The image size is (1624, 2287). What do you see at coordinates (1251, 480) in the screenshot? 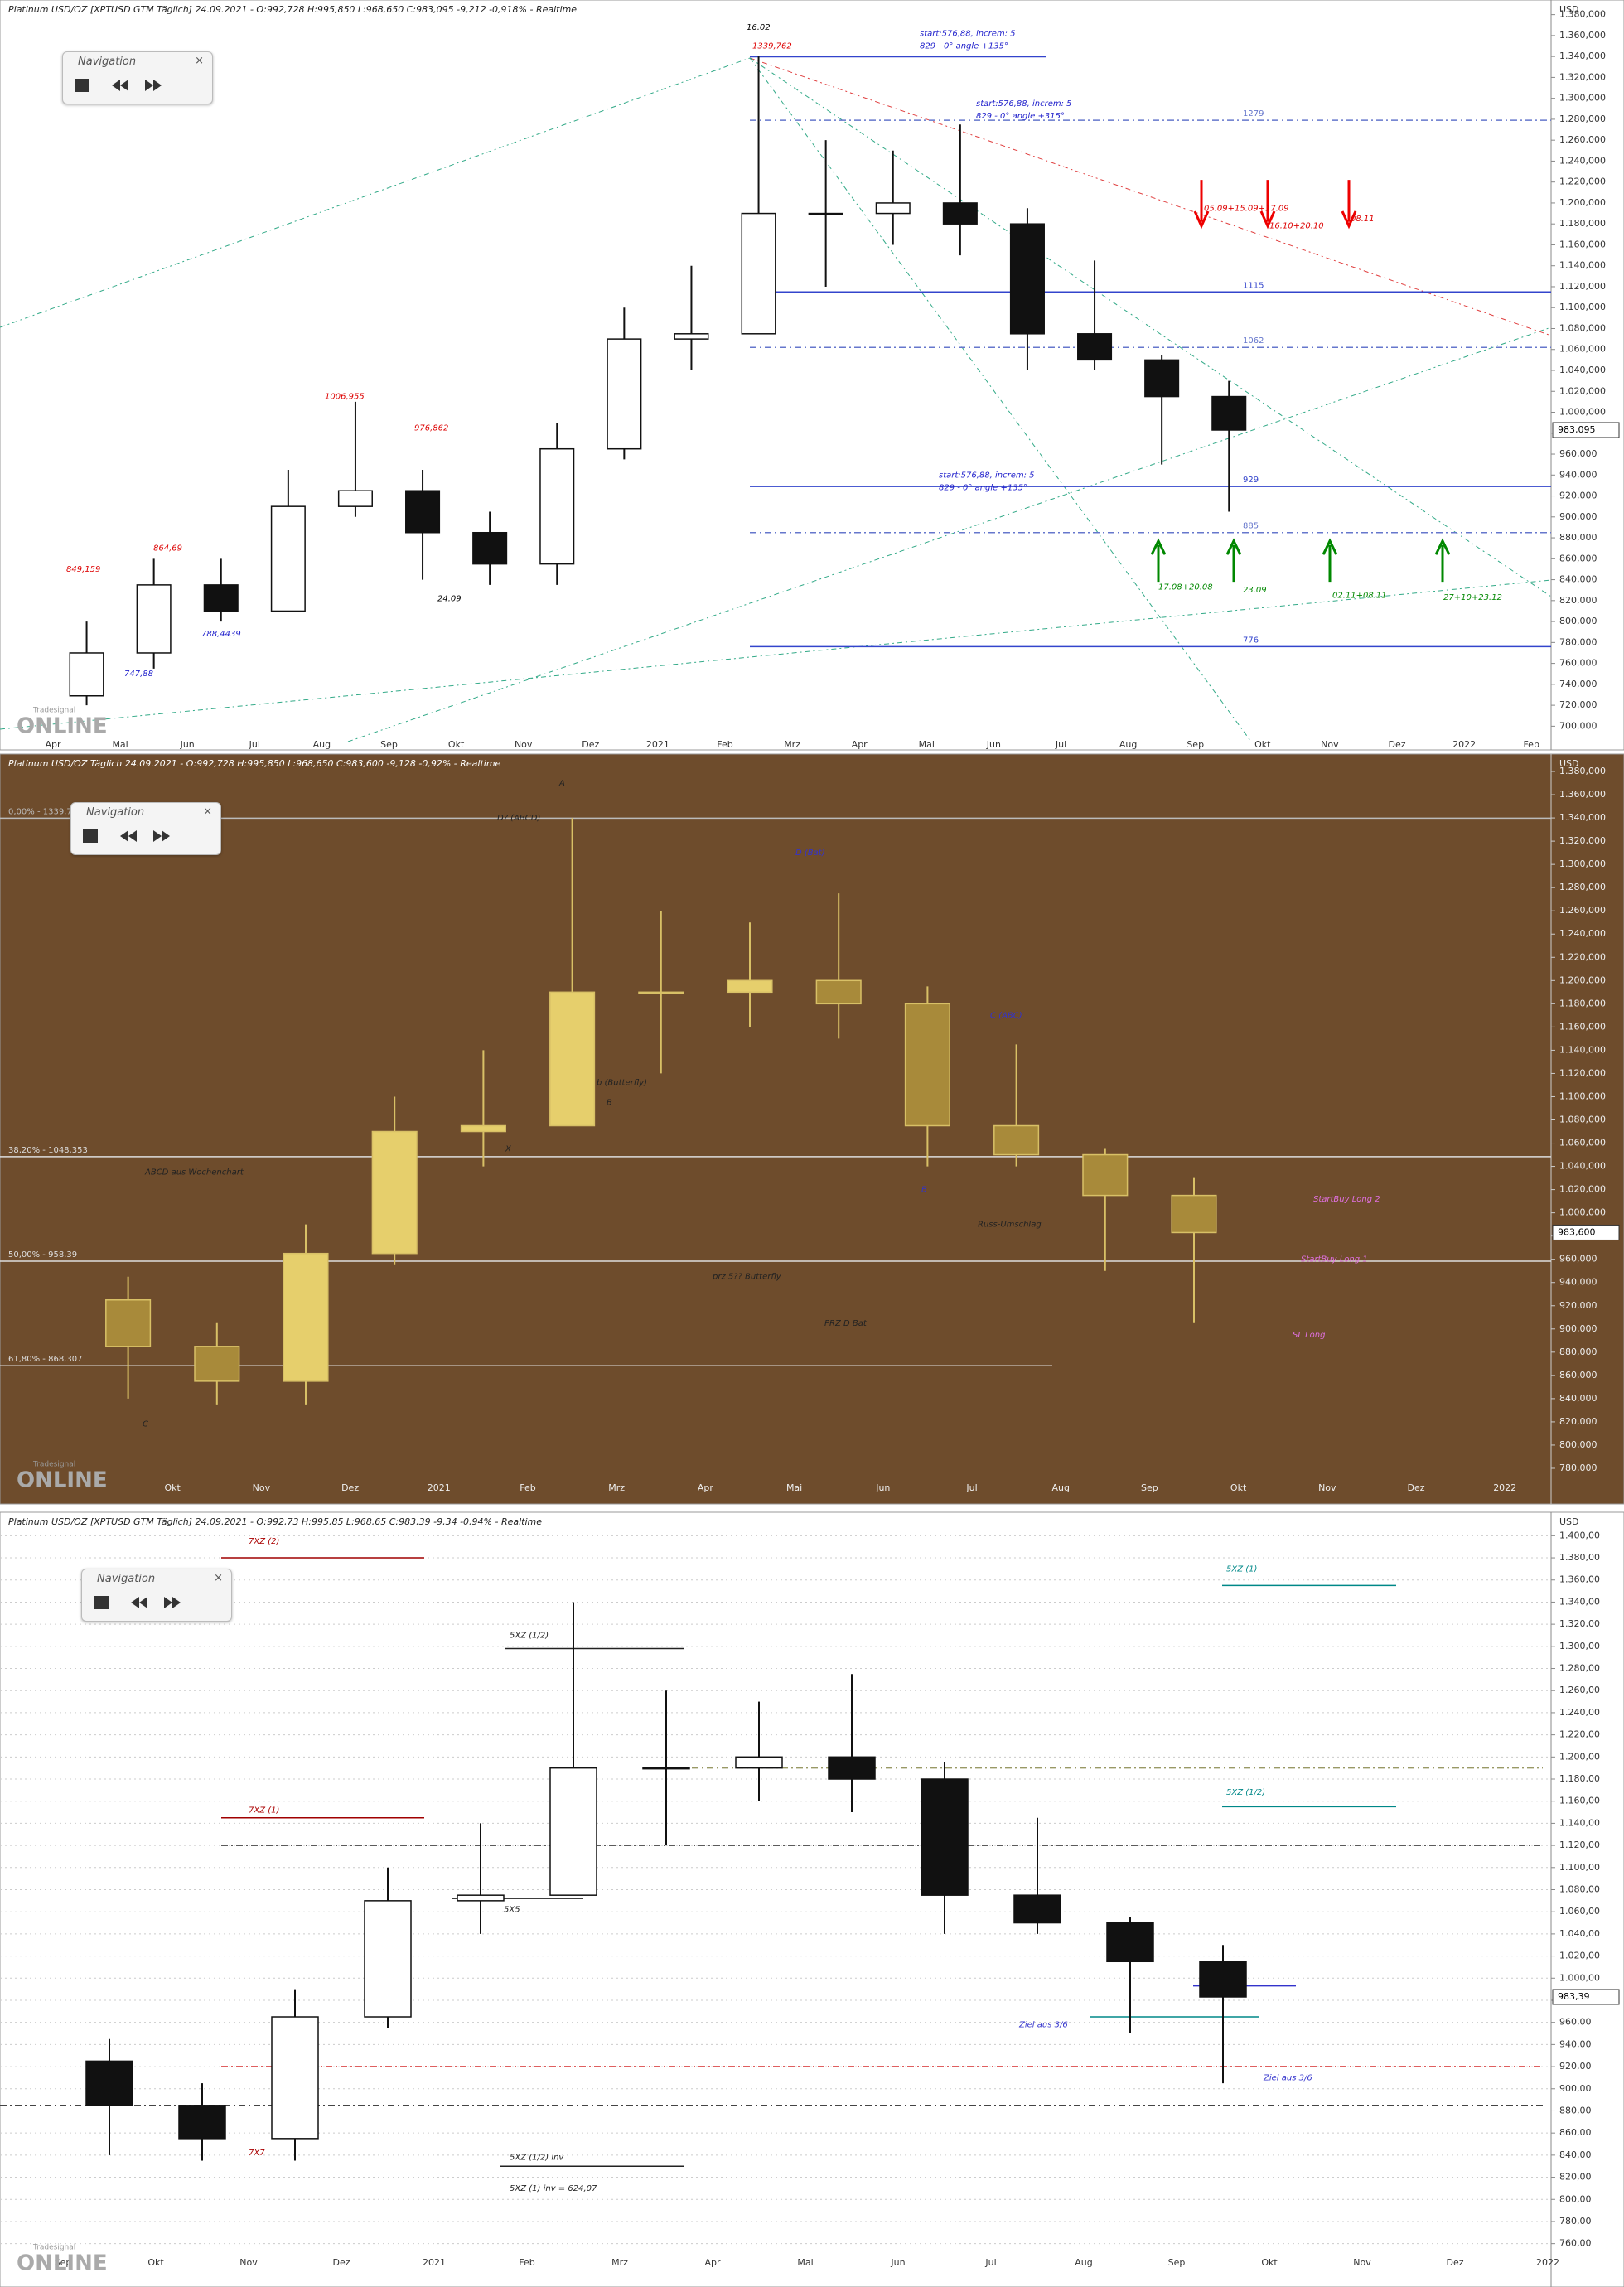
I see `level-label: 929` at bounding box center [1251, 480].